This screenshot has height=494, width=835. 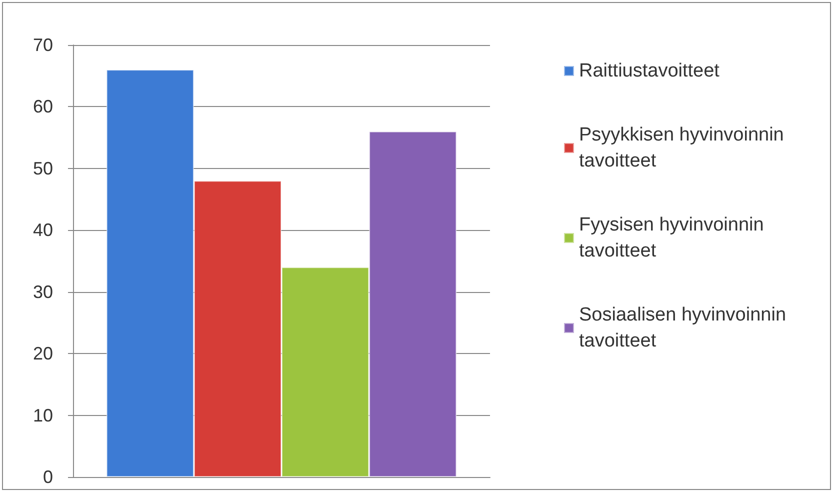 I want to click on legend-label: Raittiustavoitteet, so click(x=649, y=71).